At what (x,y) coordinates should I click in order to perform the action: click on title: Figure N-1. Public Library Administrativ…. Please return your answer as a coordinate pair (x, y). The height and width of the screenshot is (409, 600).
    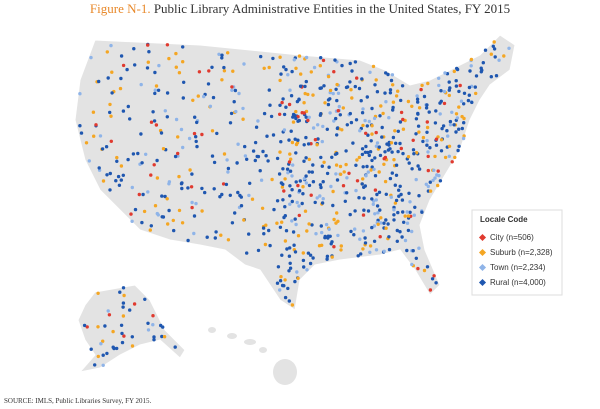
    Looking at the image, I should click on (300, 8).